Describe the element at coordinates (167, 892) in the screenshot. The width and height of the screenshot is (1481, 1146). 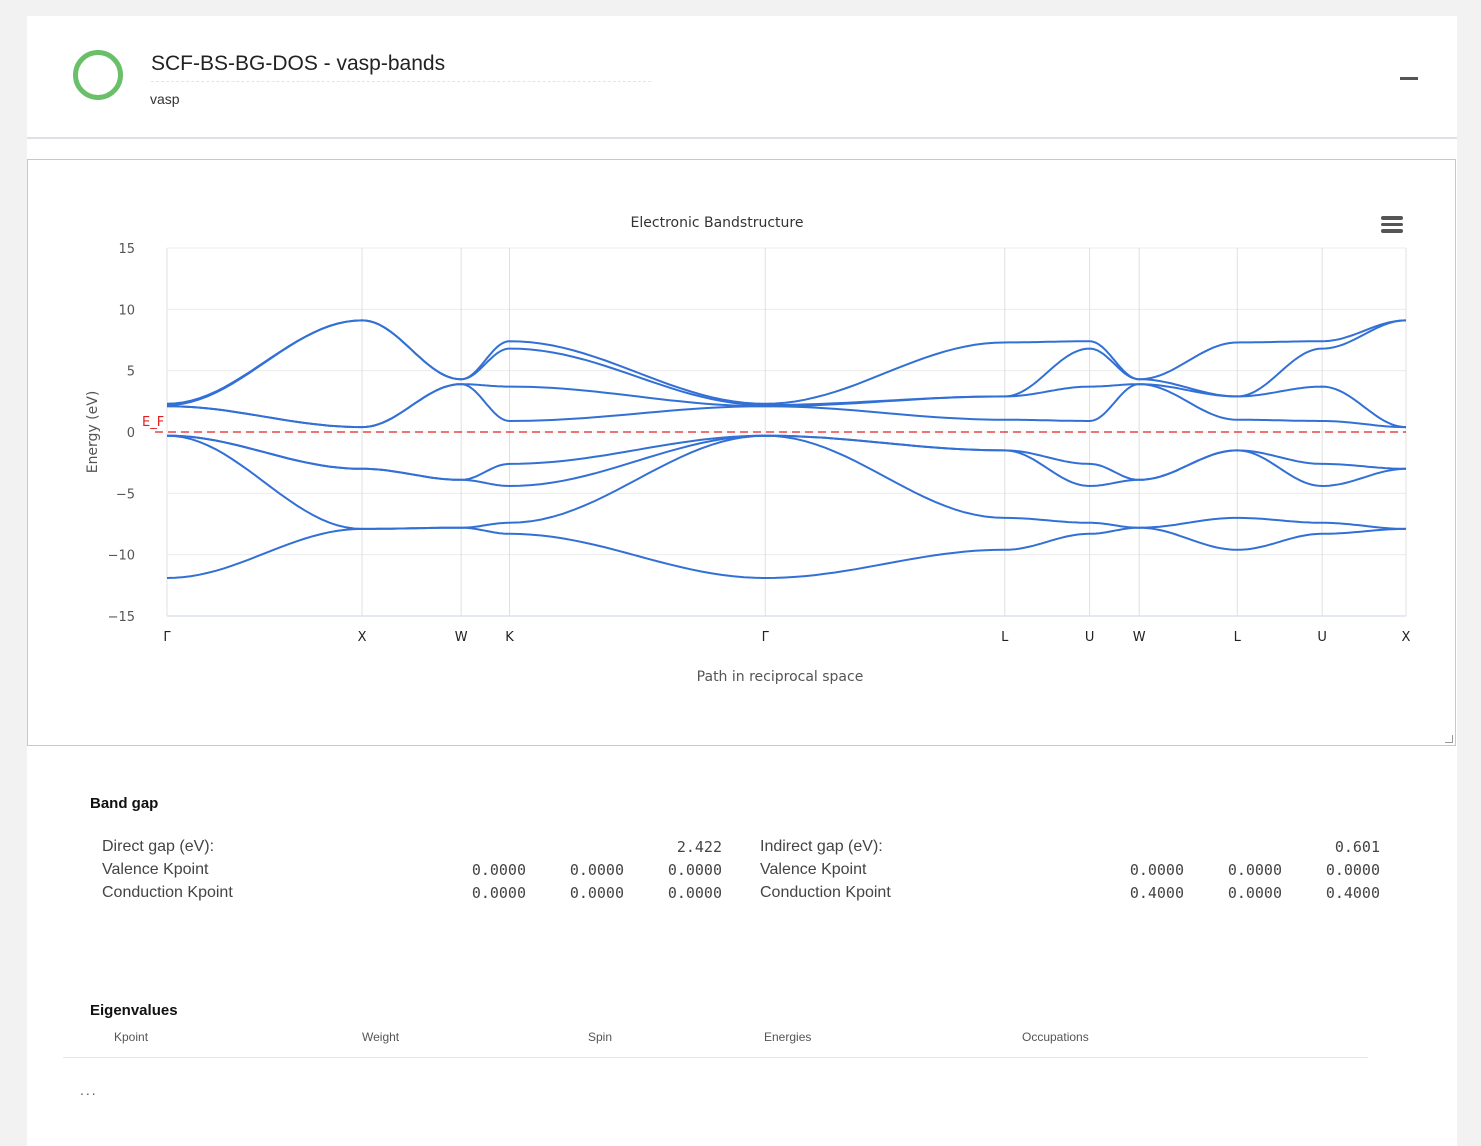
I see `direct-conduction-label: Conduction Kpoint` at that location.